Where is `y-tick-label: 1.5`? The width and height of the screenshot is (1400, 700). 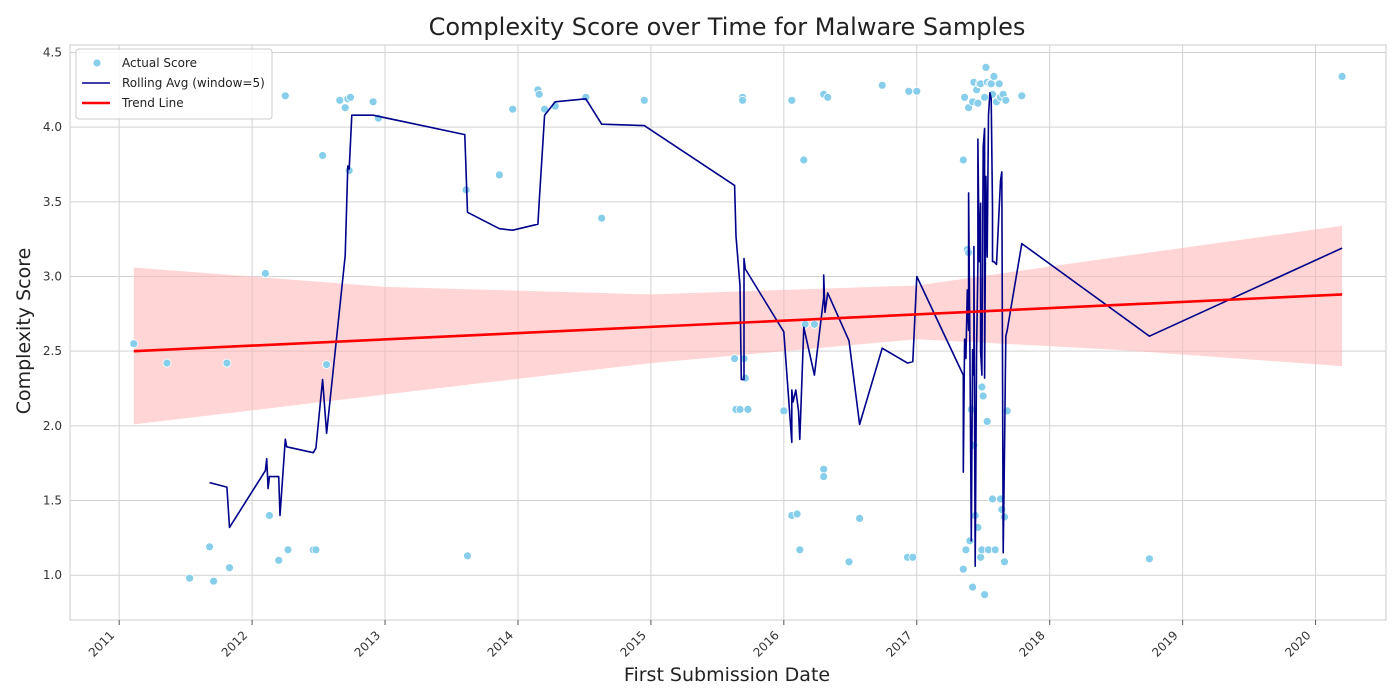 y-tick-label: 1.5 is located at coordinates (52, 501).